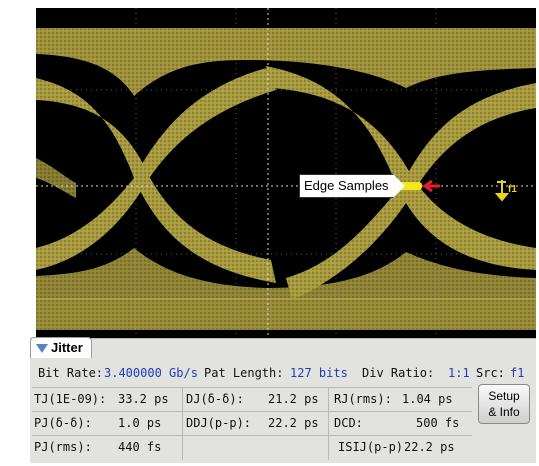  Describe the element at coordinates (504, 412) in the screenshot. I see `setup-button-line2: & Info` at that location.